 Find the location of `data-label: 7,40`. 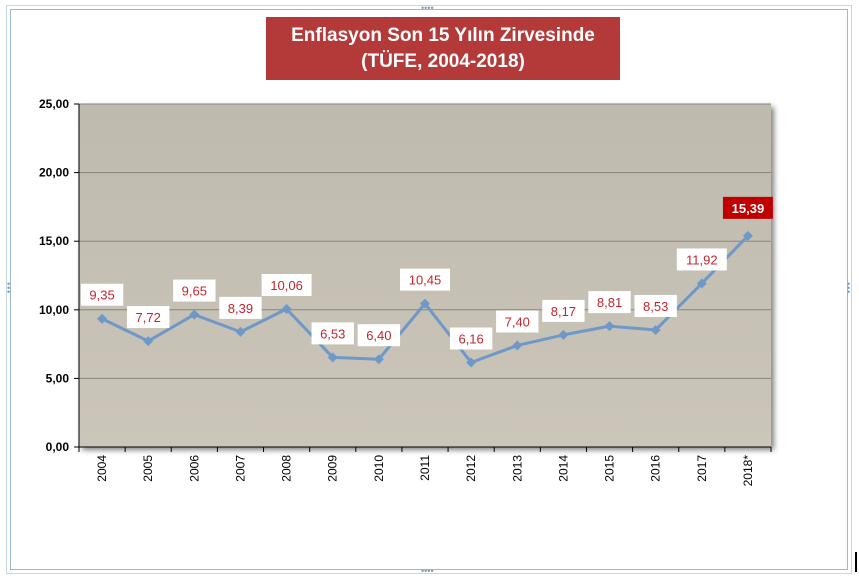

data-label: 7,40 is located at coordinates (517, 321).